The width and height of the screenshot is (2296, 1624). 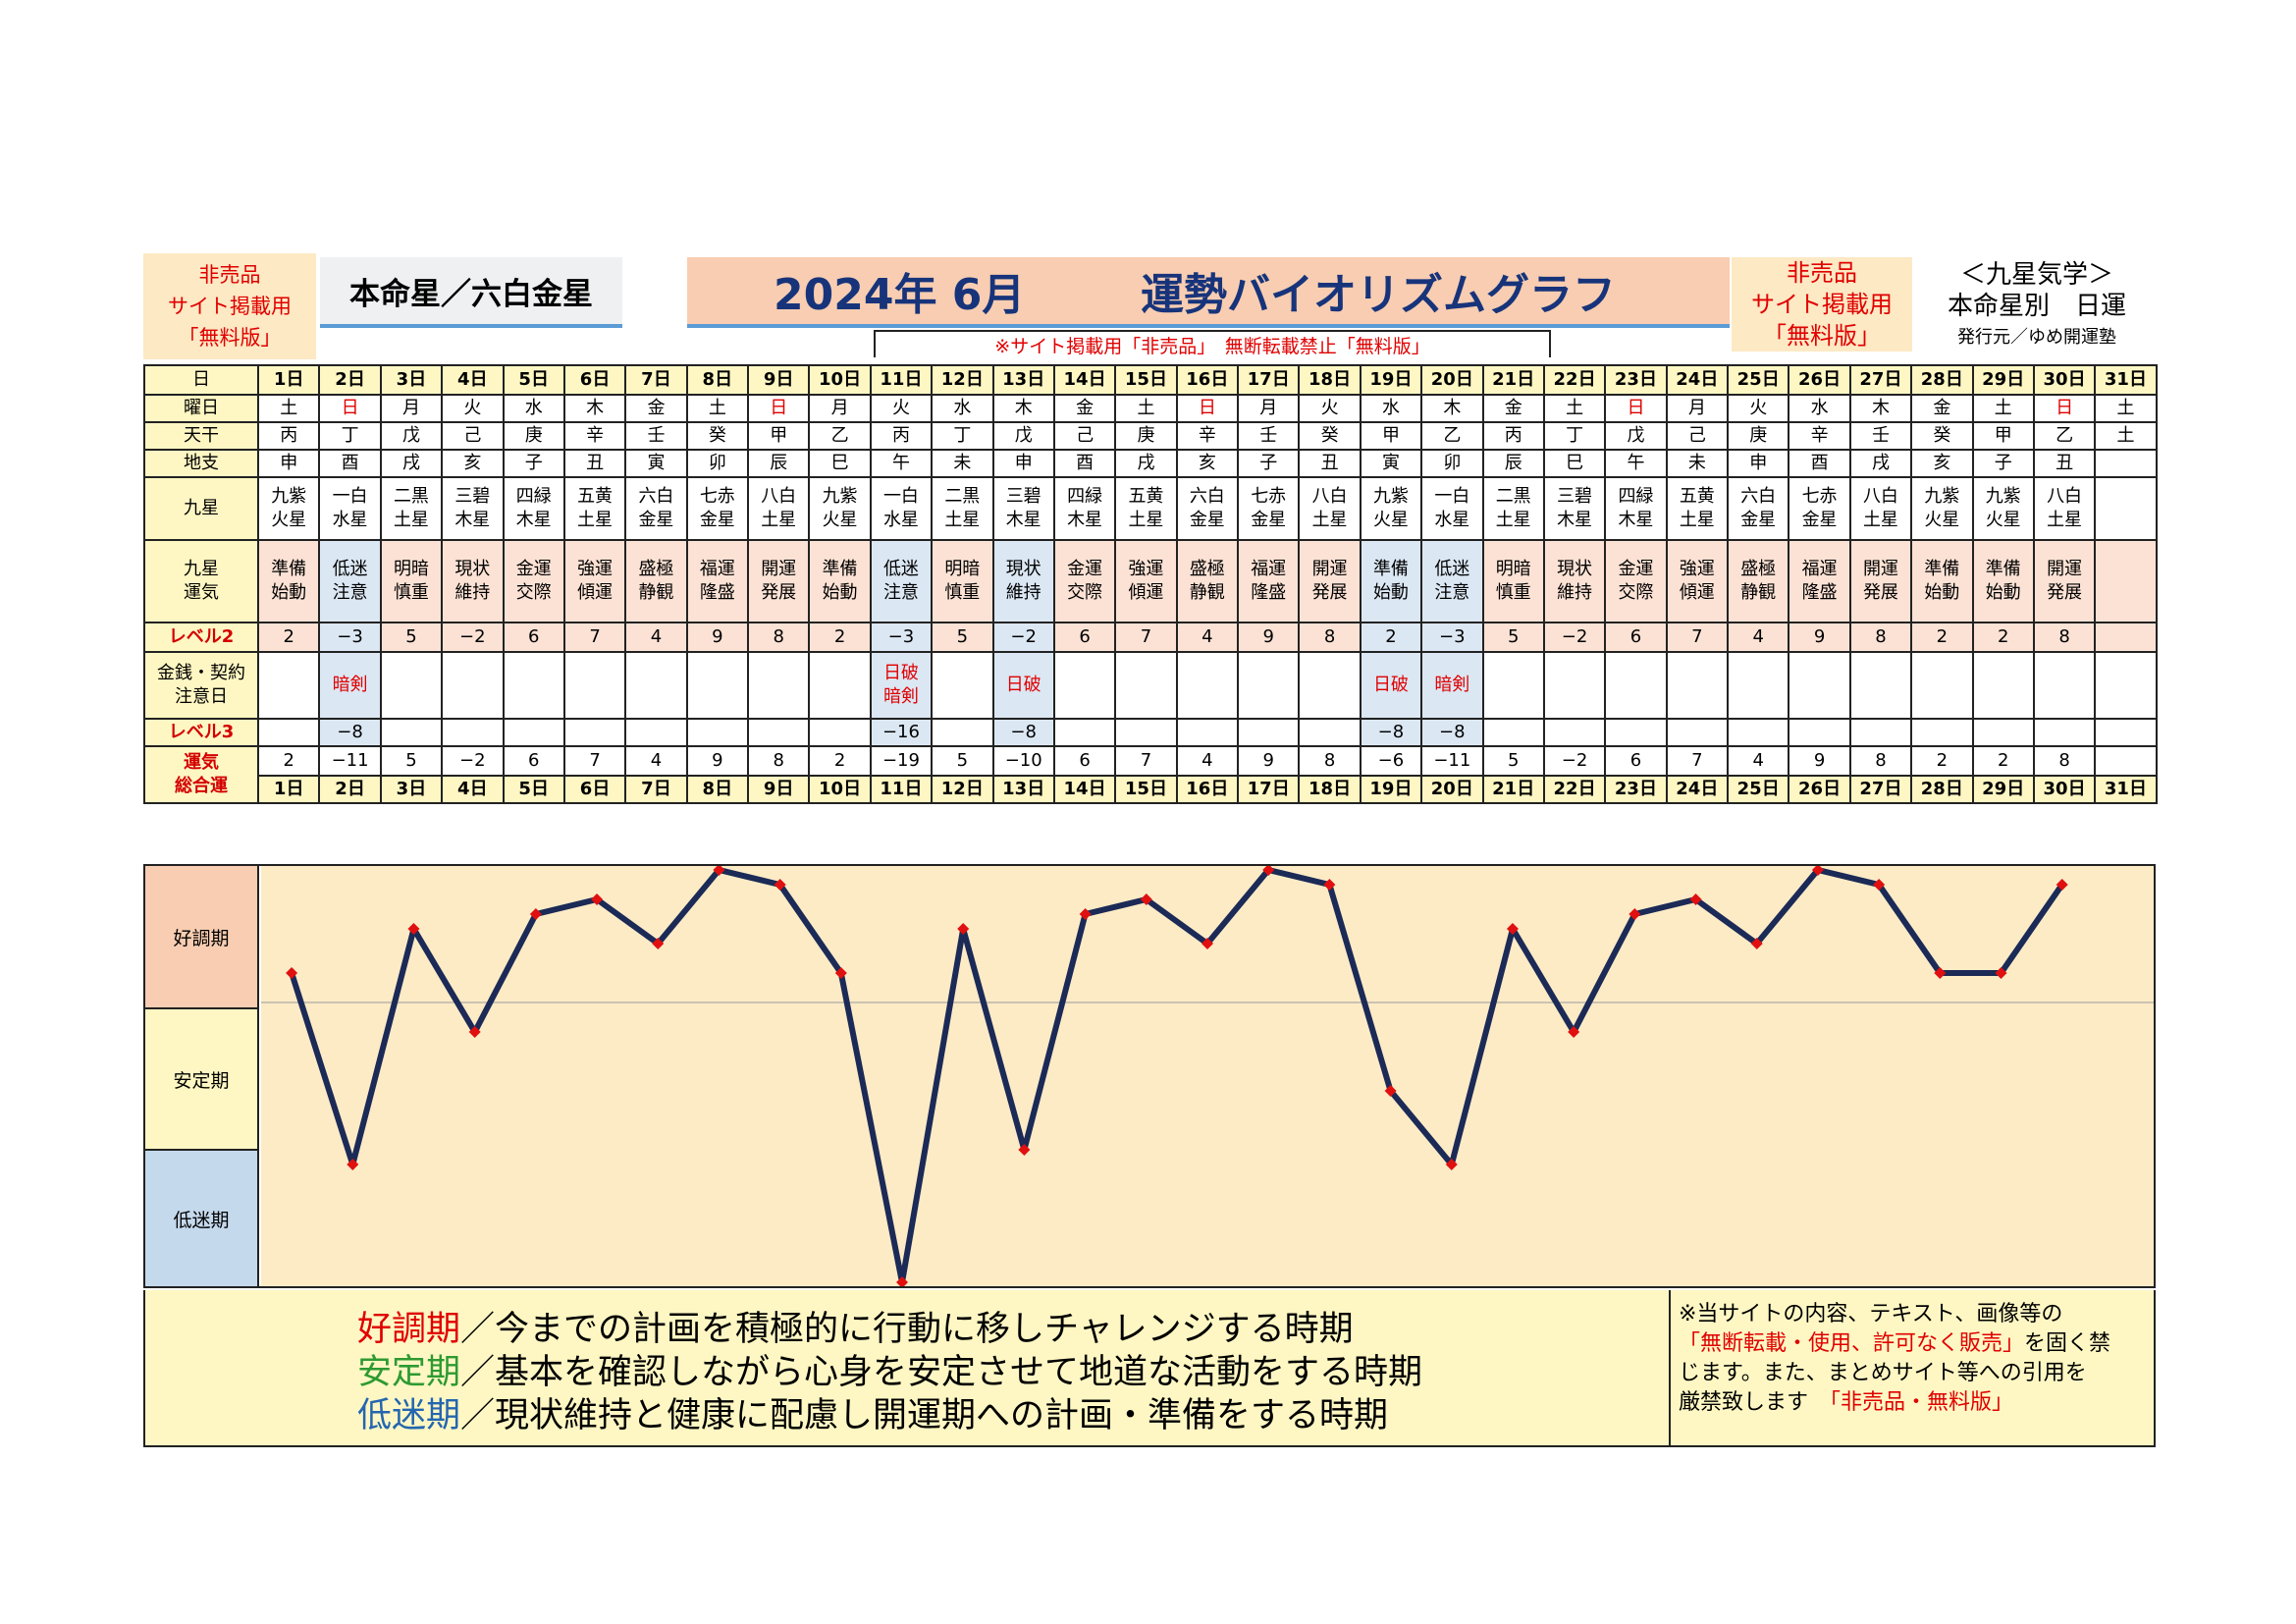 I want to click on money-cell: 暗剣, so click(x=350, y=685).